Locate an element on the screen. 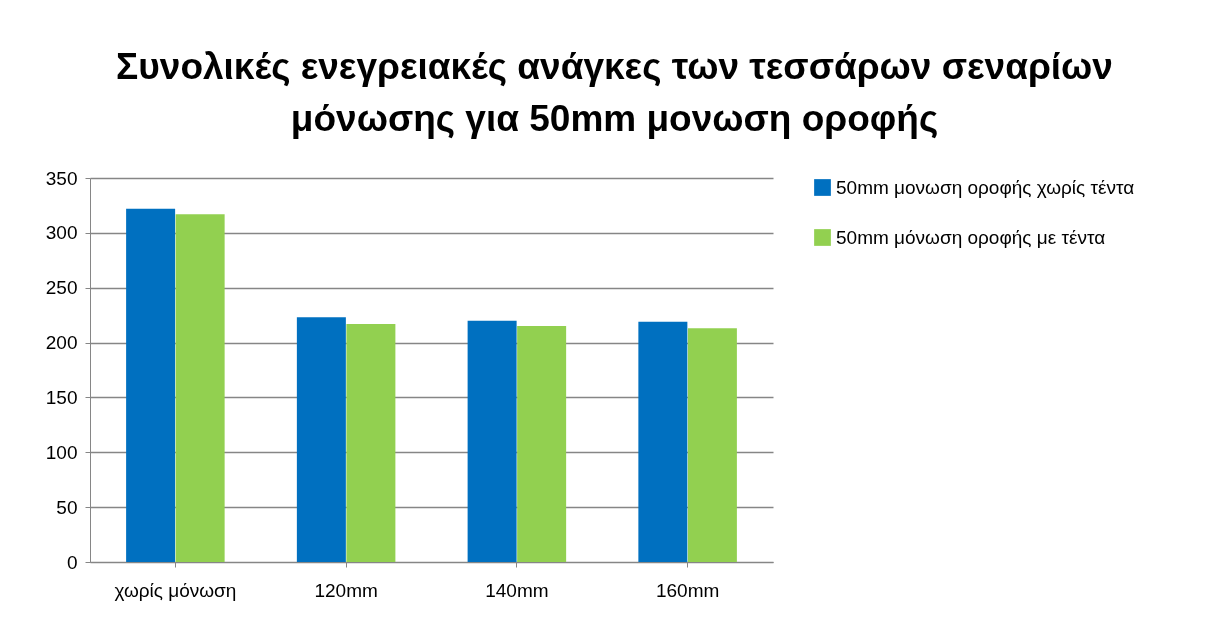 The image size is (1214, 623). y-tick-label: 300 is located at coordinates (61, 233).